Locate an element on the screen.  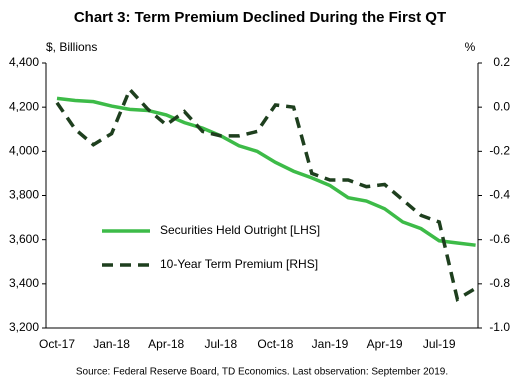
y2-tick-label: -0.8 is located at coordinates (499, 283).